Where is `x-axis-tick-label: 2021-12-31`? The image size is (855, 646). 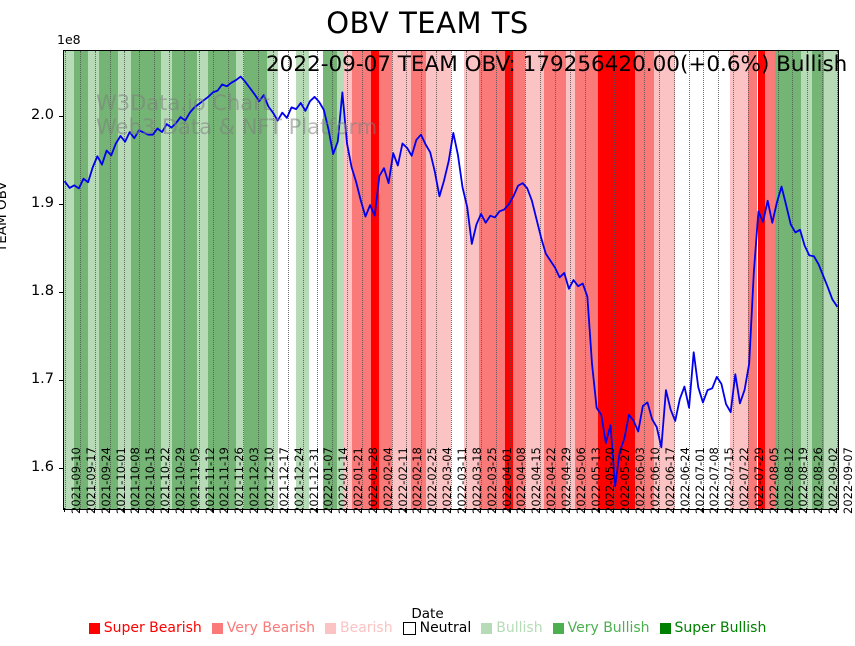
x-axis-tick-label: 2021-12-31 is located at coordinates (313, 480).